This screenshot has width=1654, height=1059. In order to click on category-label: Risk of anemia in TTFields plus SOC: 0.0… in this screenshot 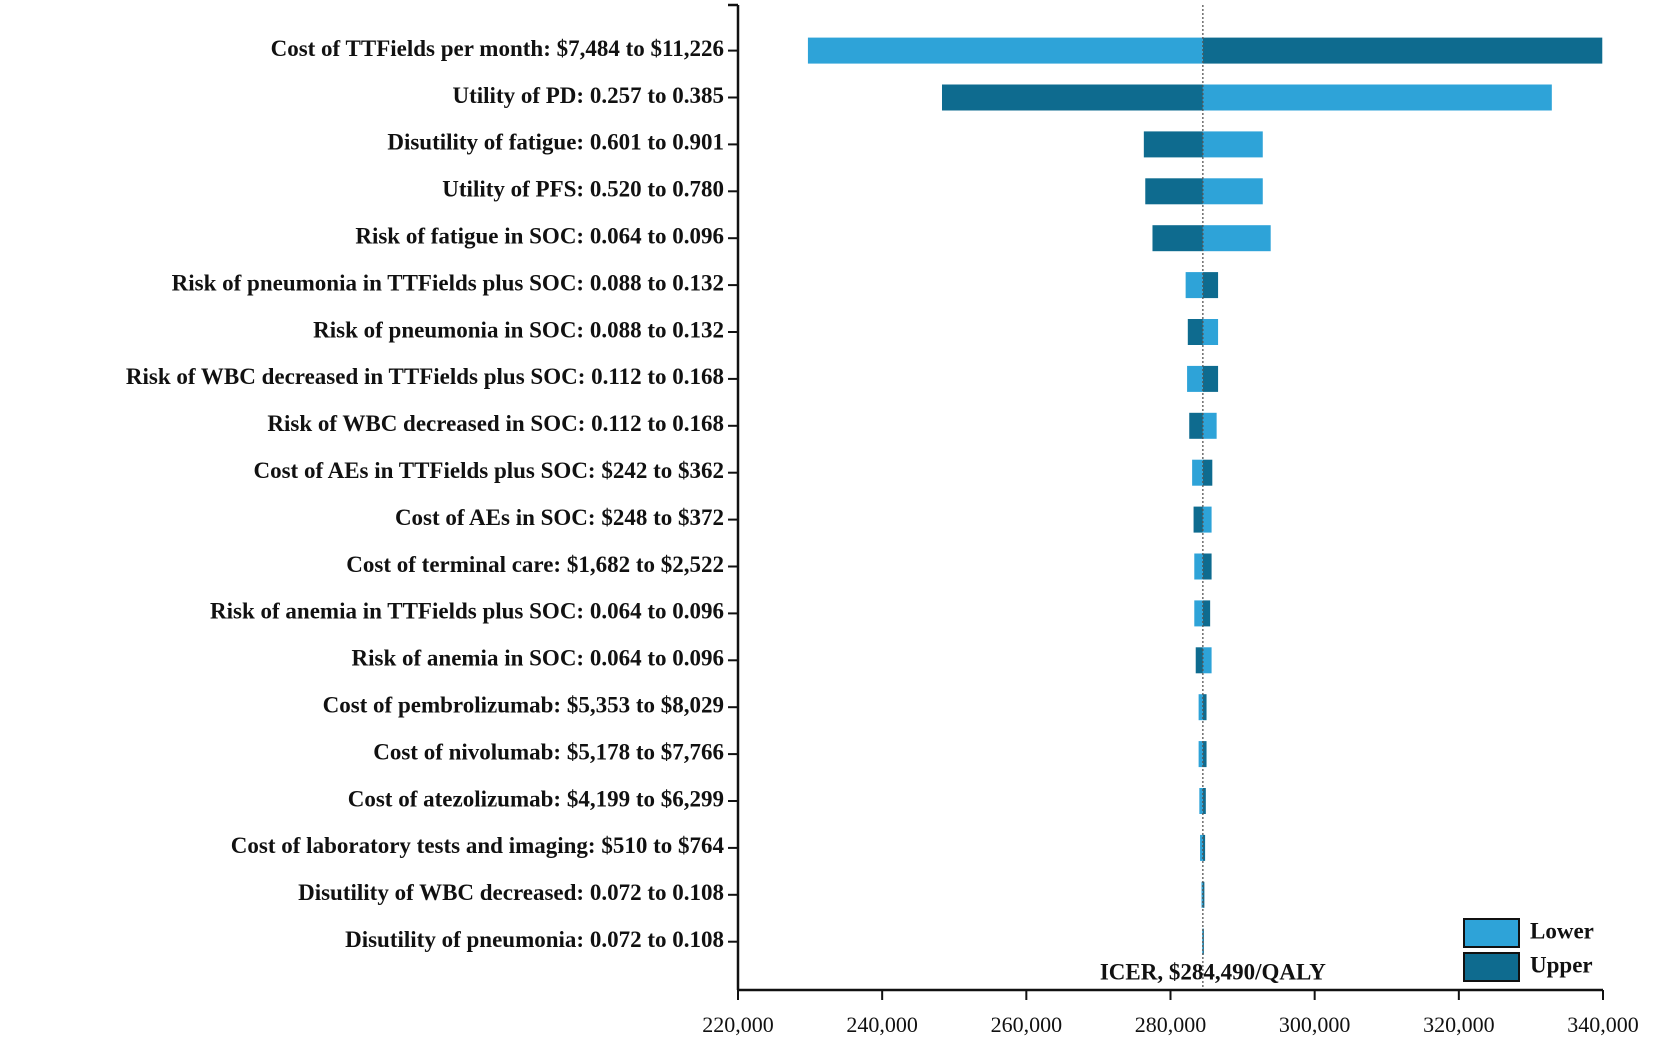, I will do `click(467, 611)`.